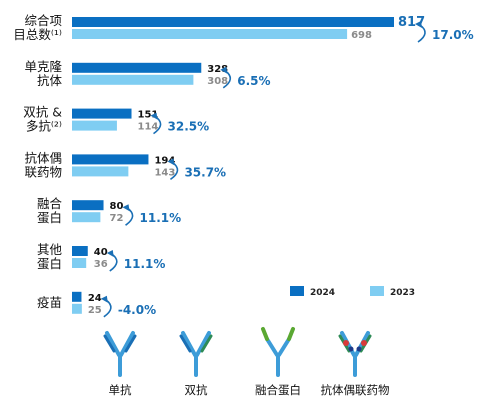 The width and height of the screenshot is (488, 405). What do you see at coordinates (101, 264) in the screenshot?
I see `value-label-2023: 36` at bounding box center [101, 264].